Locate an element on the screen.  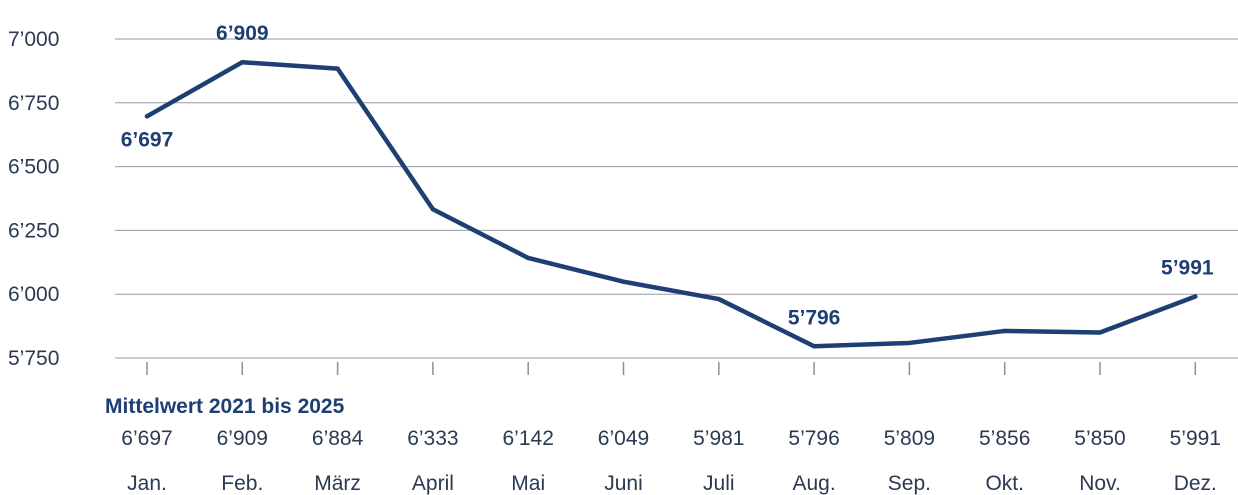
data-label: 5’796 is located at coordinates (814, 317).